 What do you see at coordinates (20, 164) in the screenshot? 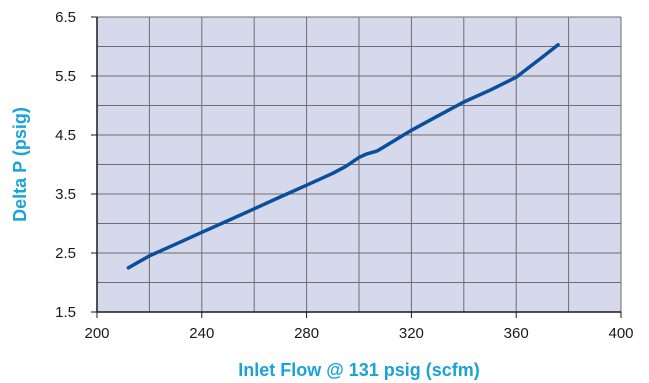
I see `y-axis-title: Delta P (psig)` at bounding box center [20, 164].